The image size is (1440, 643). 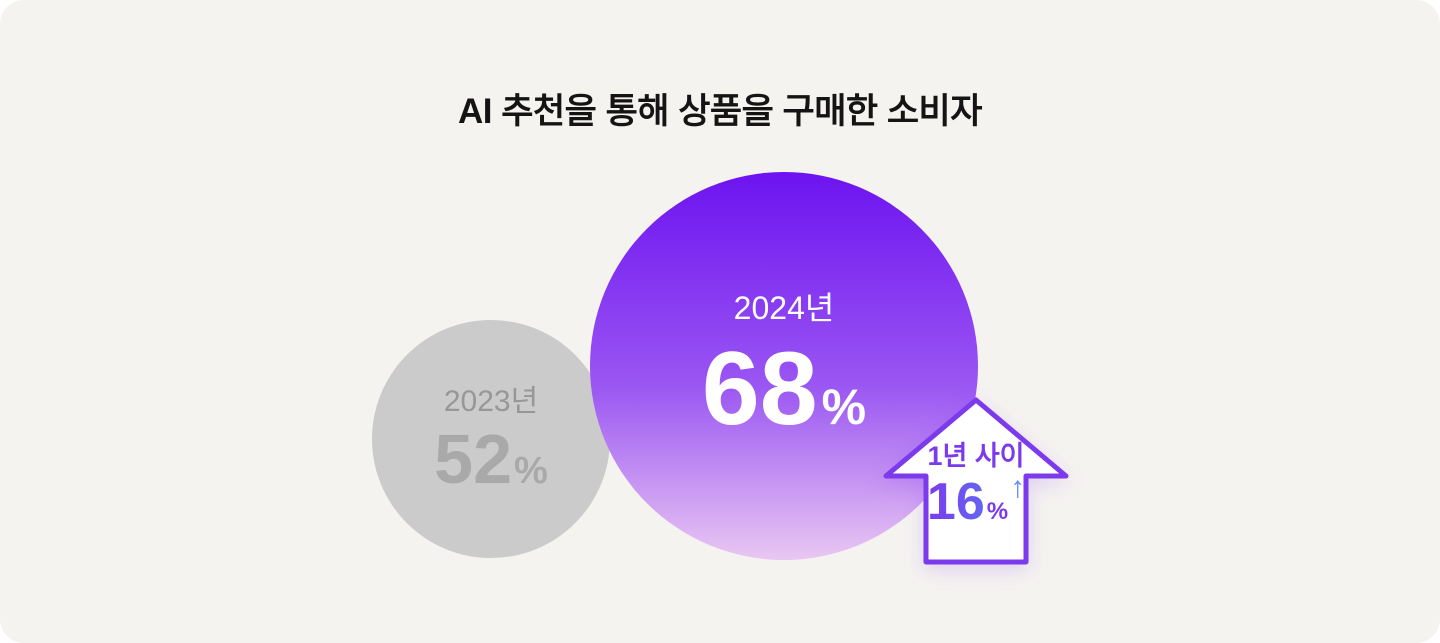 I want to click on change-badge: 1년 사이 16 % ↑, so click(x=976, y=481).